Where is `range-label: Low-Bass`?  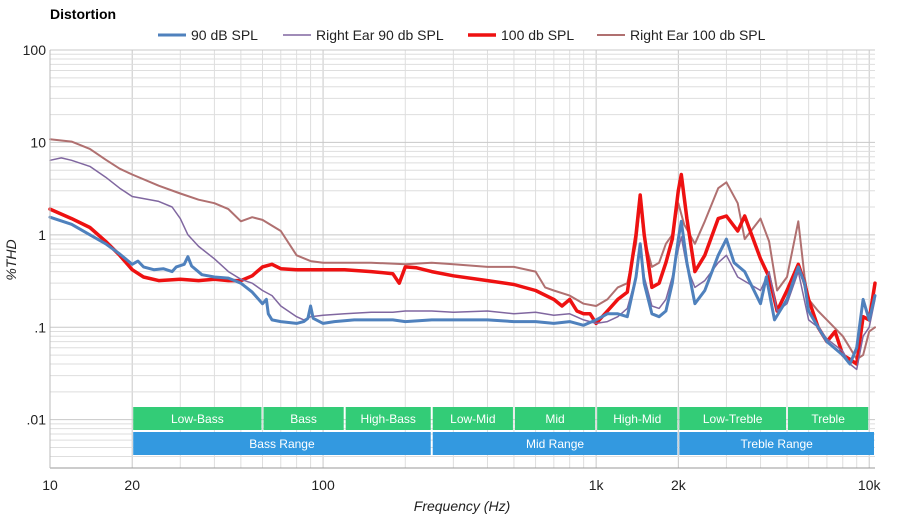 range-label: Low-Bass is located at coordinates (197, 419).